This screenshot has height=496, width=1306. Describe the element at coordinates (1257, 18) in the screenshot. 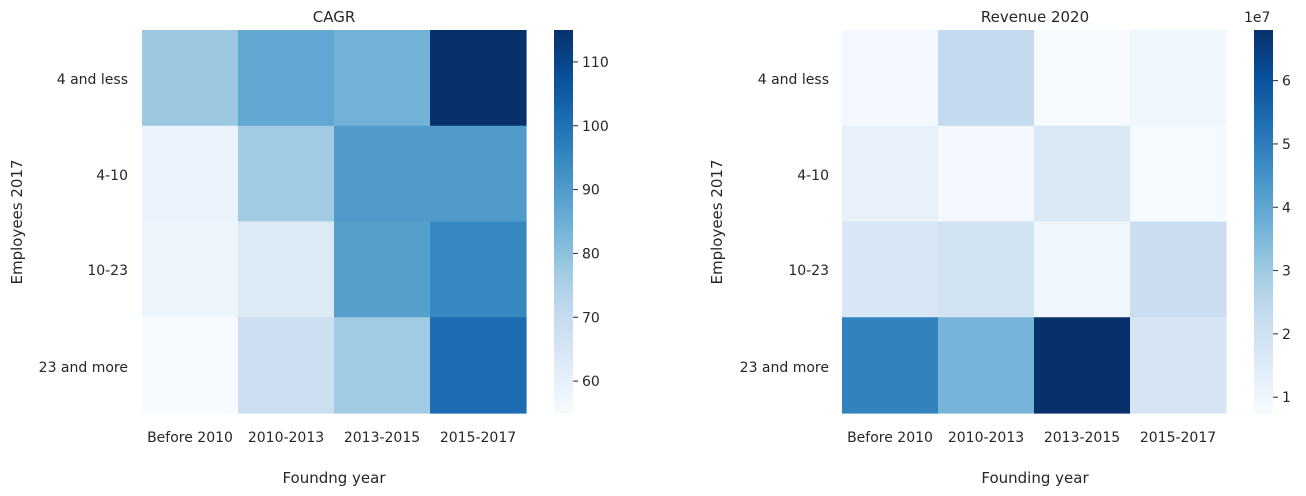

I see `colorbar-offset-label: 1e7` at that location.